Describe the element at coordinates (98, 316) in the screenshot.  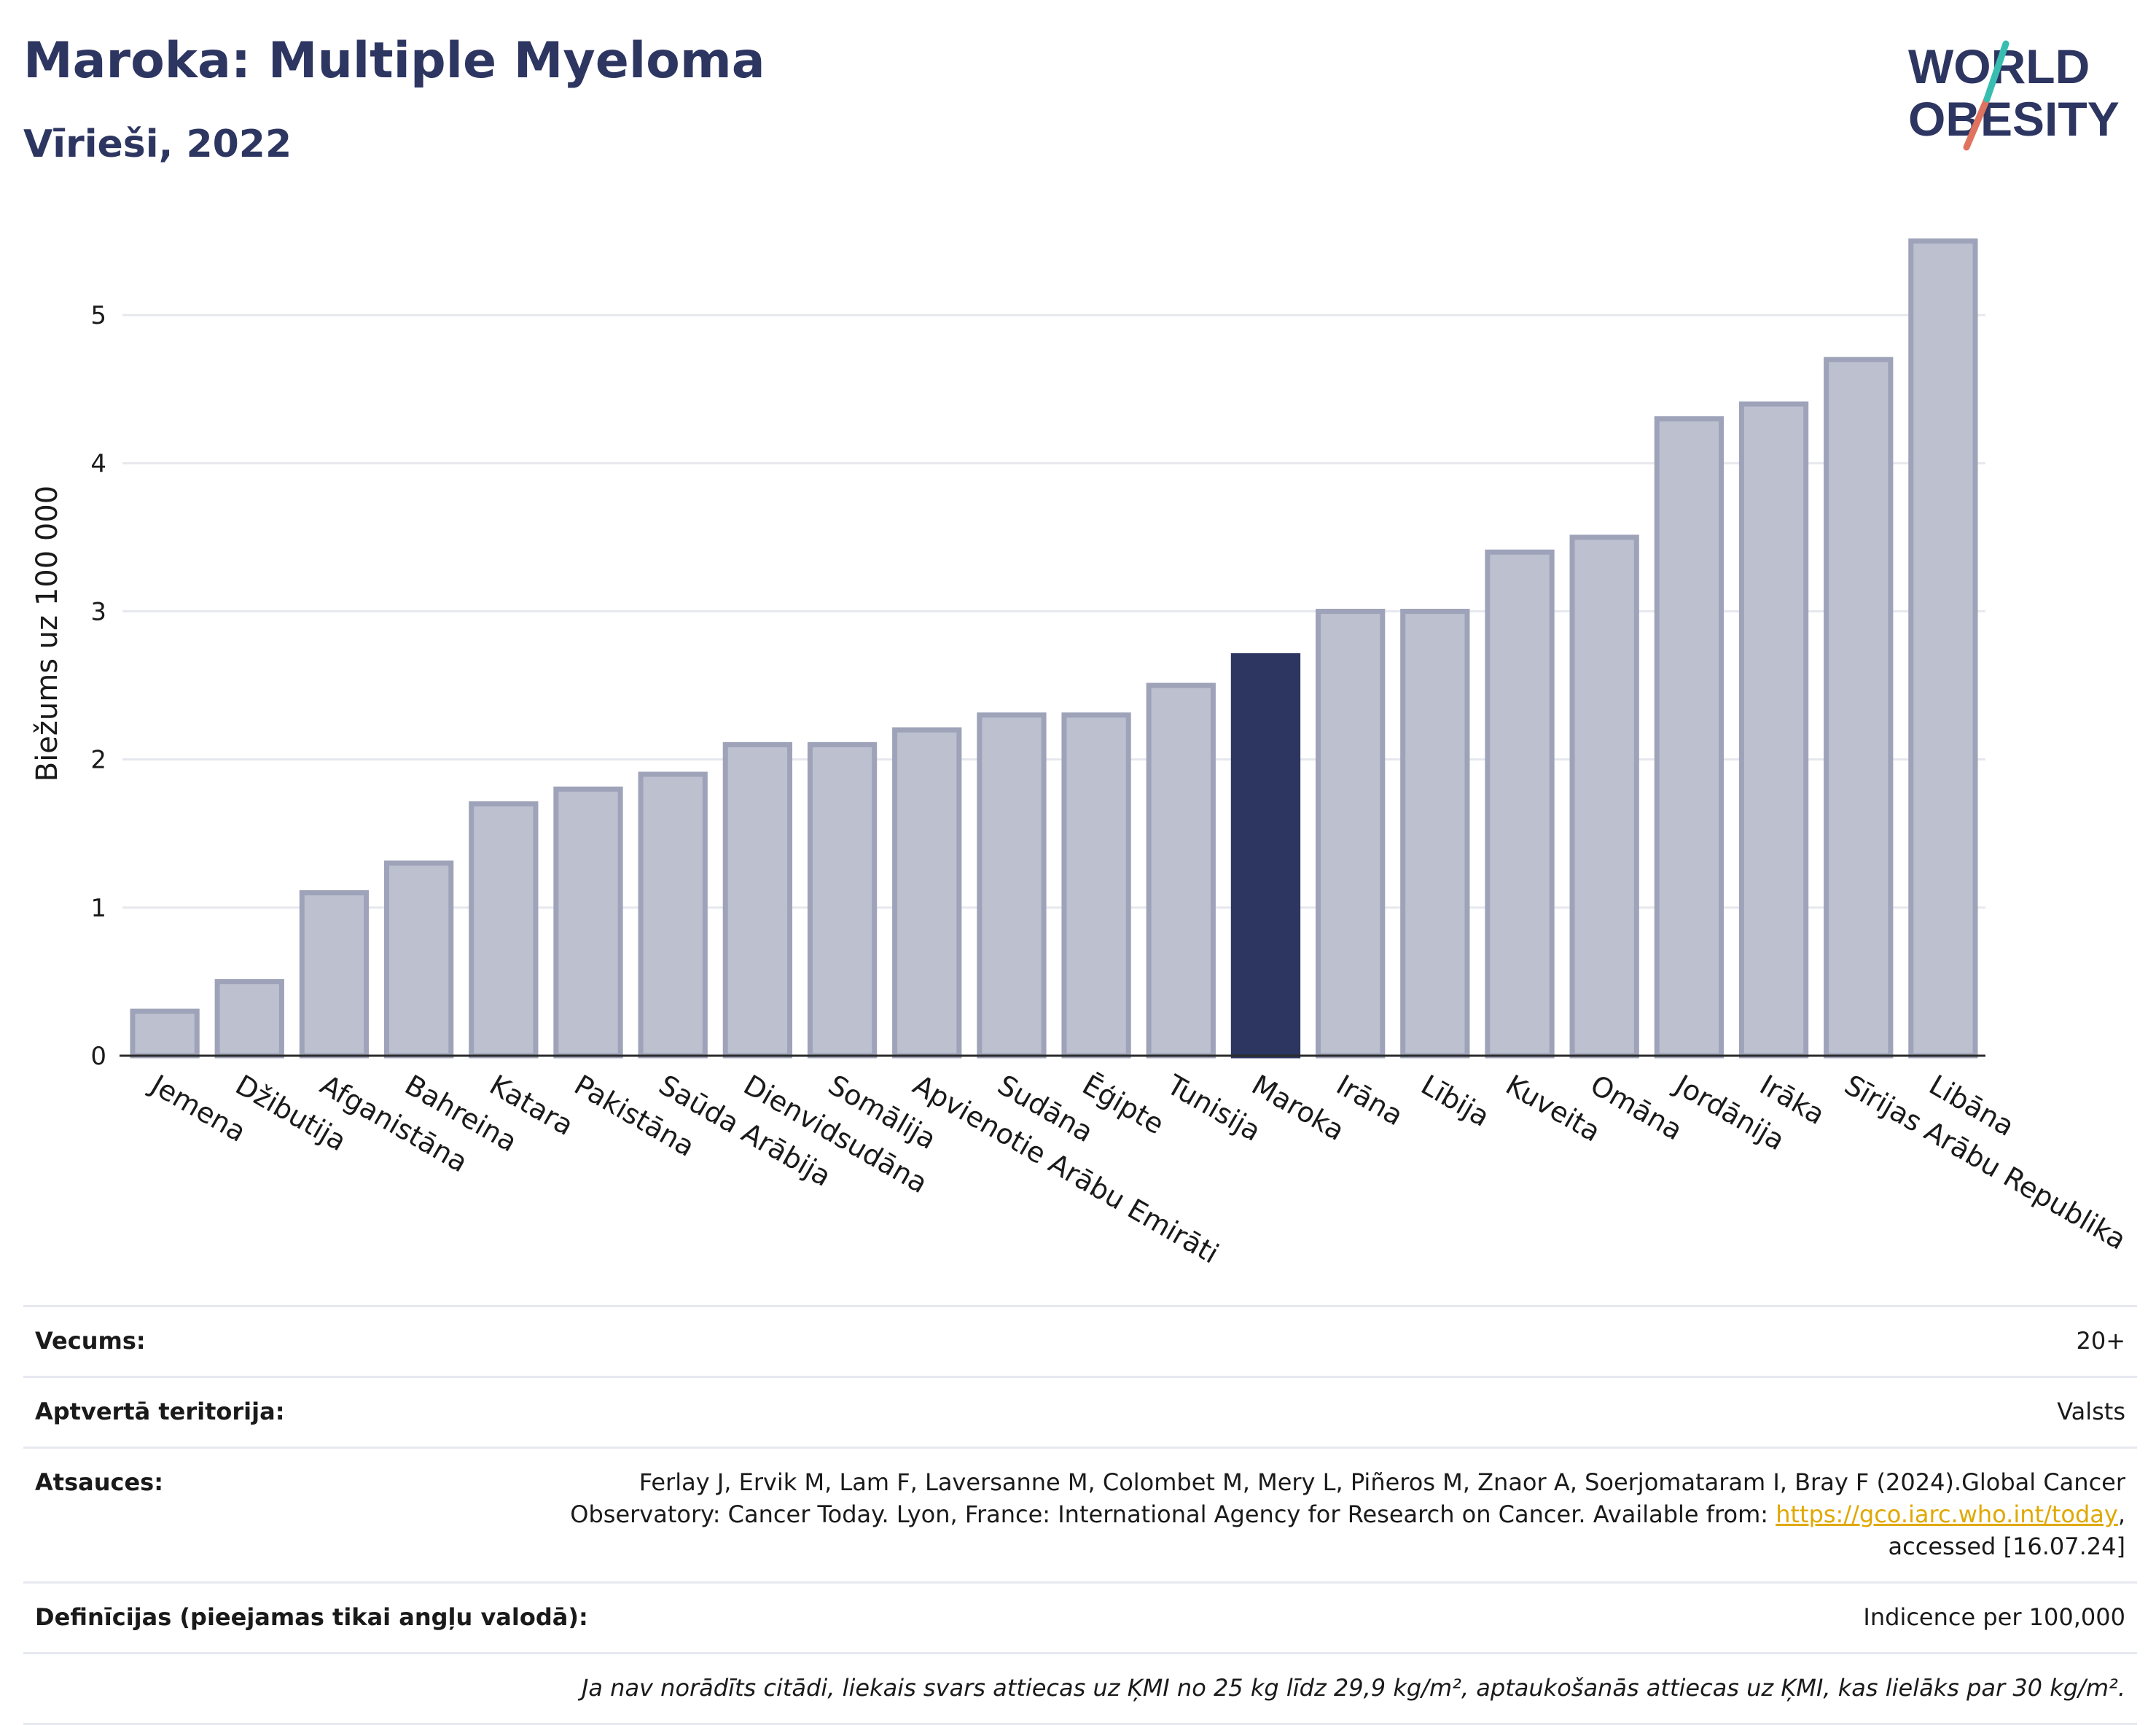
I see `y-tick-label: 5` at that location.